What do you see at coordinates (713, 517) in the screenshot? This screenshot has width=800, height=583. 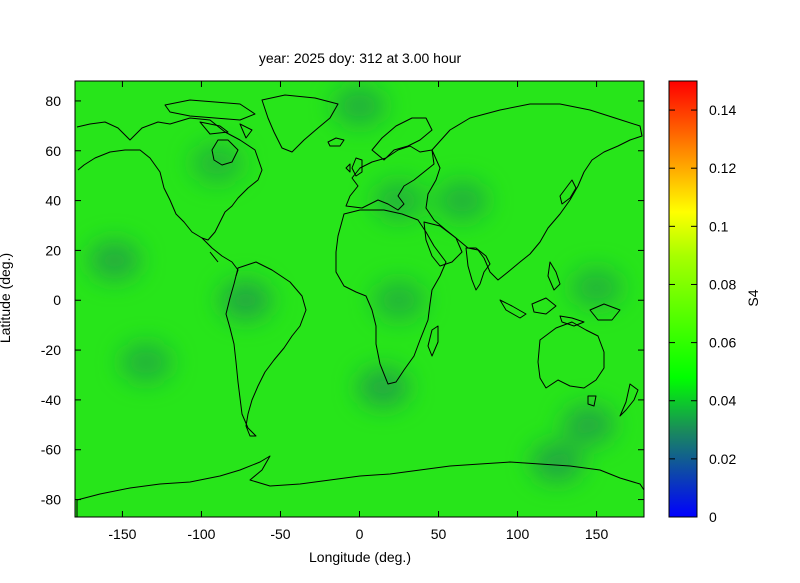 I see `colorbar-tick-label: 0` at bounding box center [713, 517].